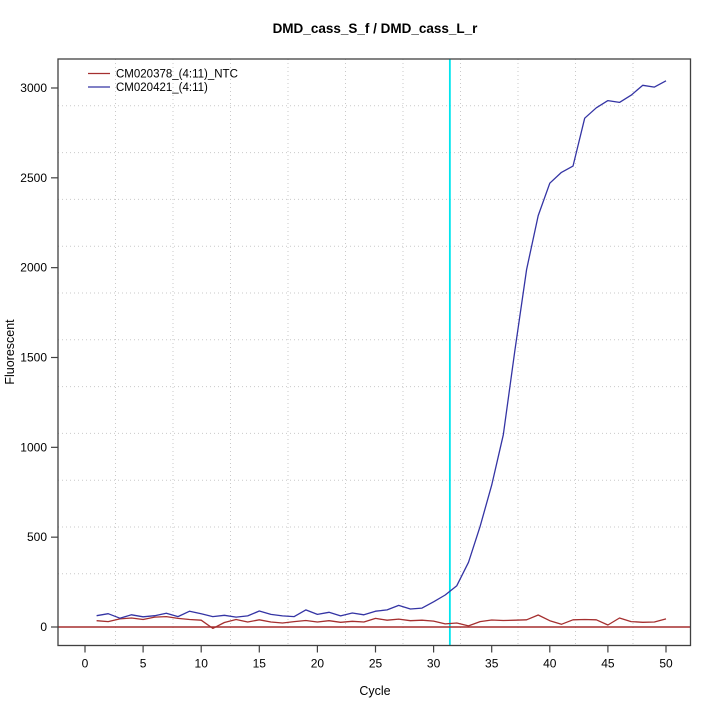 This screenshot has width=720, height=720. Describe the element at coordinates (33, 178) in the screenshot. I see `y-tick-label: 2500` at that location.